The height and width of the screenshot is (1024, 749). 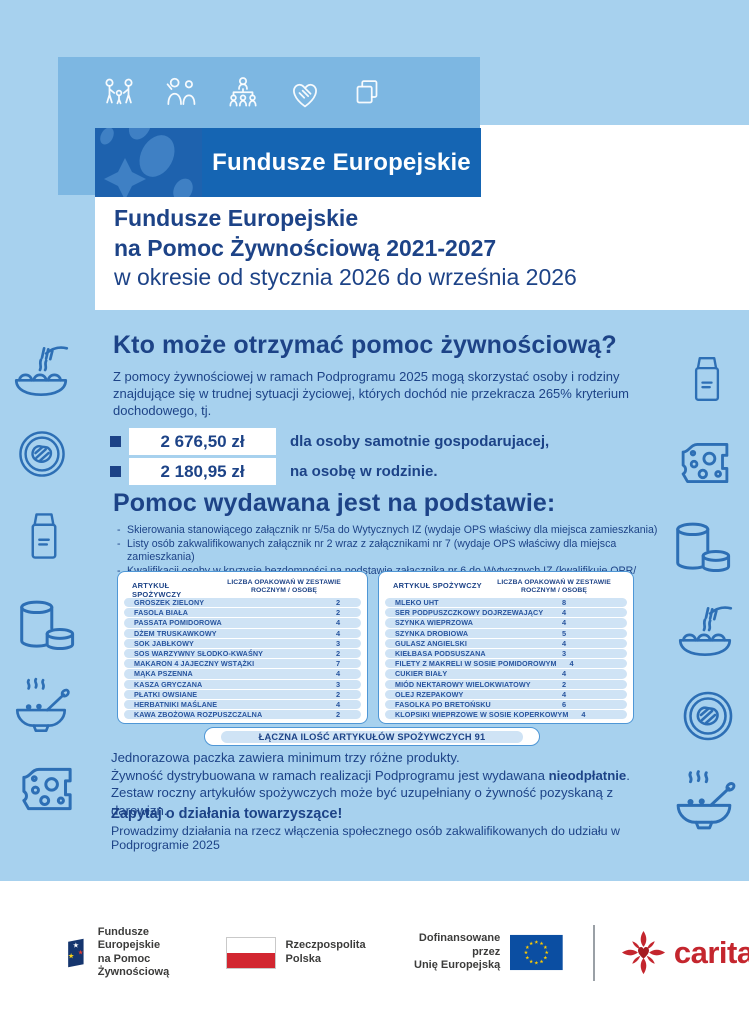 What do you see at coordinates (506, 684) in the screenshot?
I see `table-row: MIÓD NEKTAROWY WIELOKWIATOWY 2` at bounding box center [506, 684].